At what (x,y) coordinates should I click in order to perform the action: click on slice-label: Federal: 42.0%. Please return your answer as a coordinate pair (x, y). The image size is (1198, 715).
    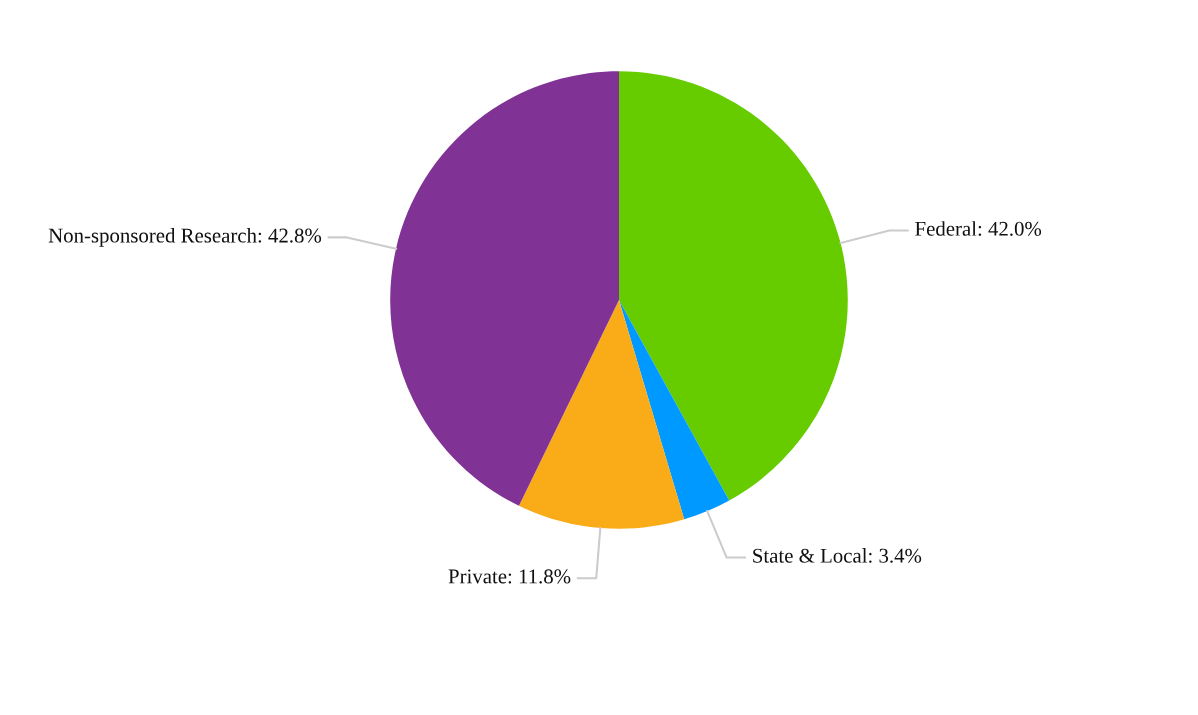
    Looking at the image, I should click on (978, 228).